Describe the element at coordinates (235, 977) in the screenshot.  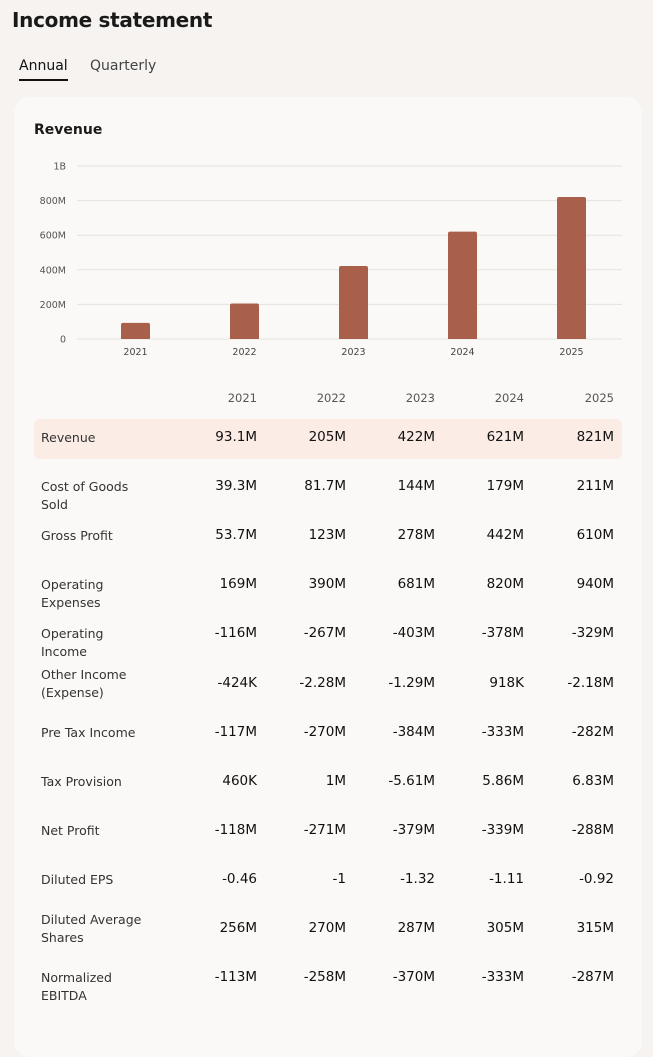
I see `cell-value: -113M` at that location.